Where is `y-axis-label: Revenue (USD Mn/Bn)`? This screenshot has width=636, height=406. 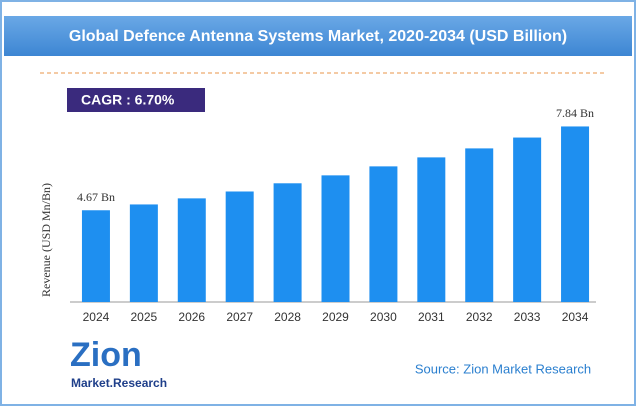 y-axis-label: Revenue (USD Mn/Bn) is located at coordinates (46, 240).